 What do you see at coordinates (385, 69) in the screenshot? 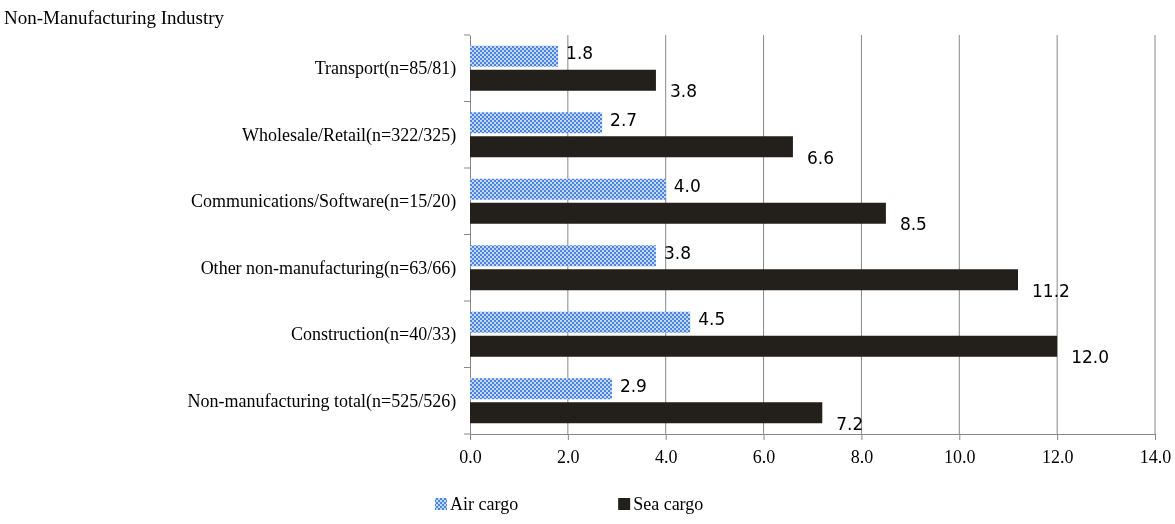
I see `y-tick-label: Transport(n=85/81)` at bounding box center [385, 69].